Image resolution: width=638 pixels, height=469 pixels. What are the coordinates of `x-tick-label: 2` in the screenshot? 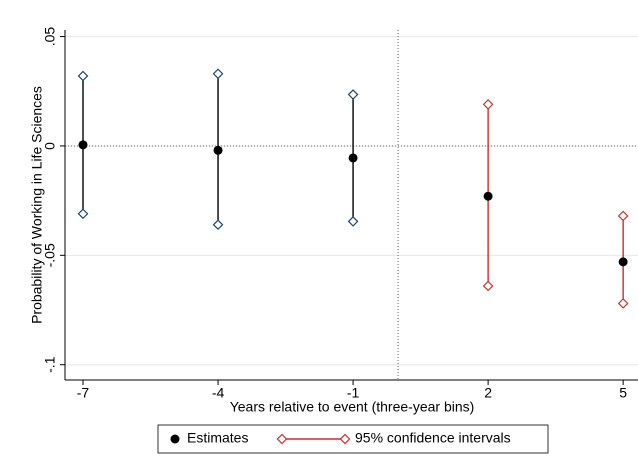 It's located at (488, 393).